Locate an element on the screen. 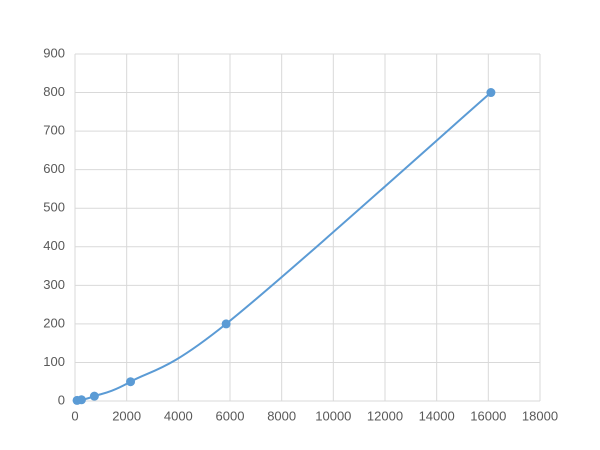  x-tick-label: 4000 is located at coordinates (178, 415).